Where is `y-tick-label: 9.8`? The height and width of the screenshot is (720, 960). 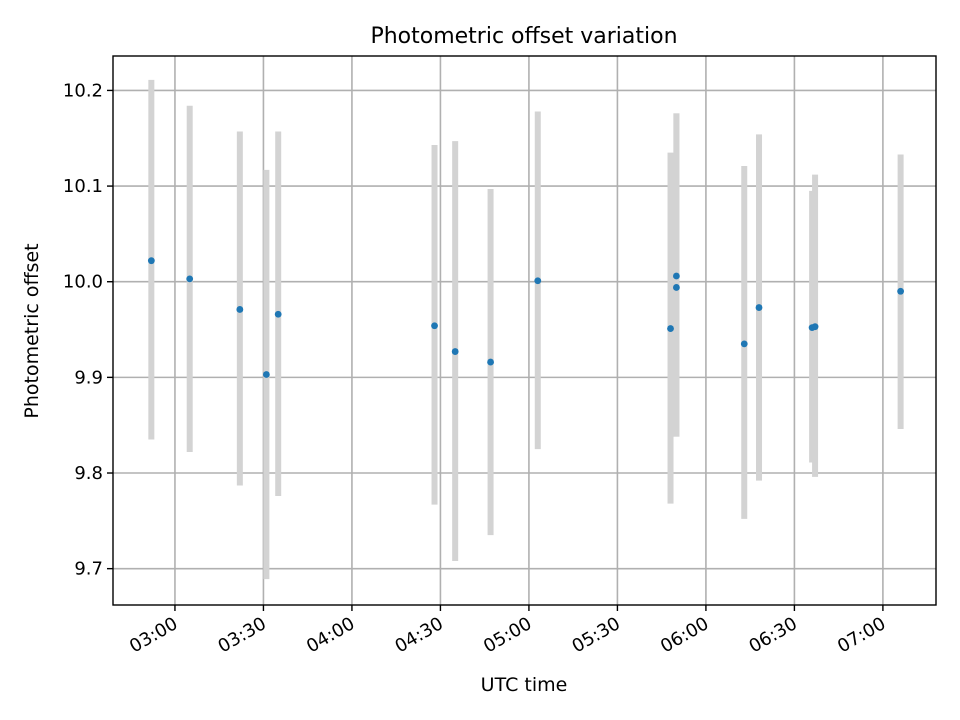
y-tick-label: 9.8 is located at coordinates (88, 473).